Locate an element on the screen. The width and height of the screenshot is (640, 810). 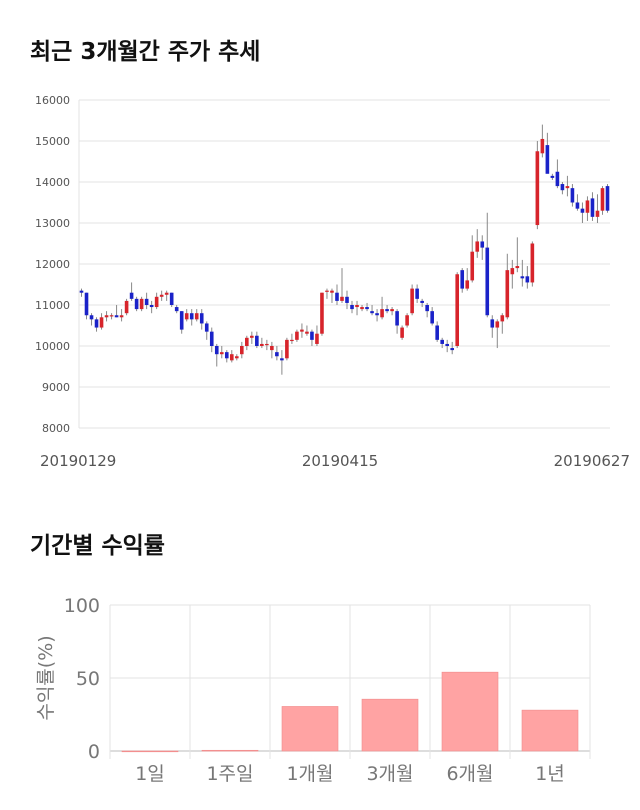
price-chart-title: 최근 3개월간 주가 추세 is located at coordinates (145, 52).